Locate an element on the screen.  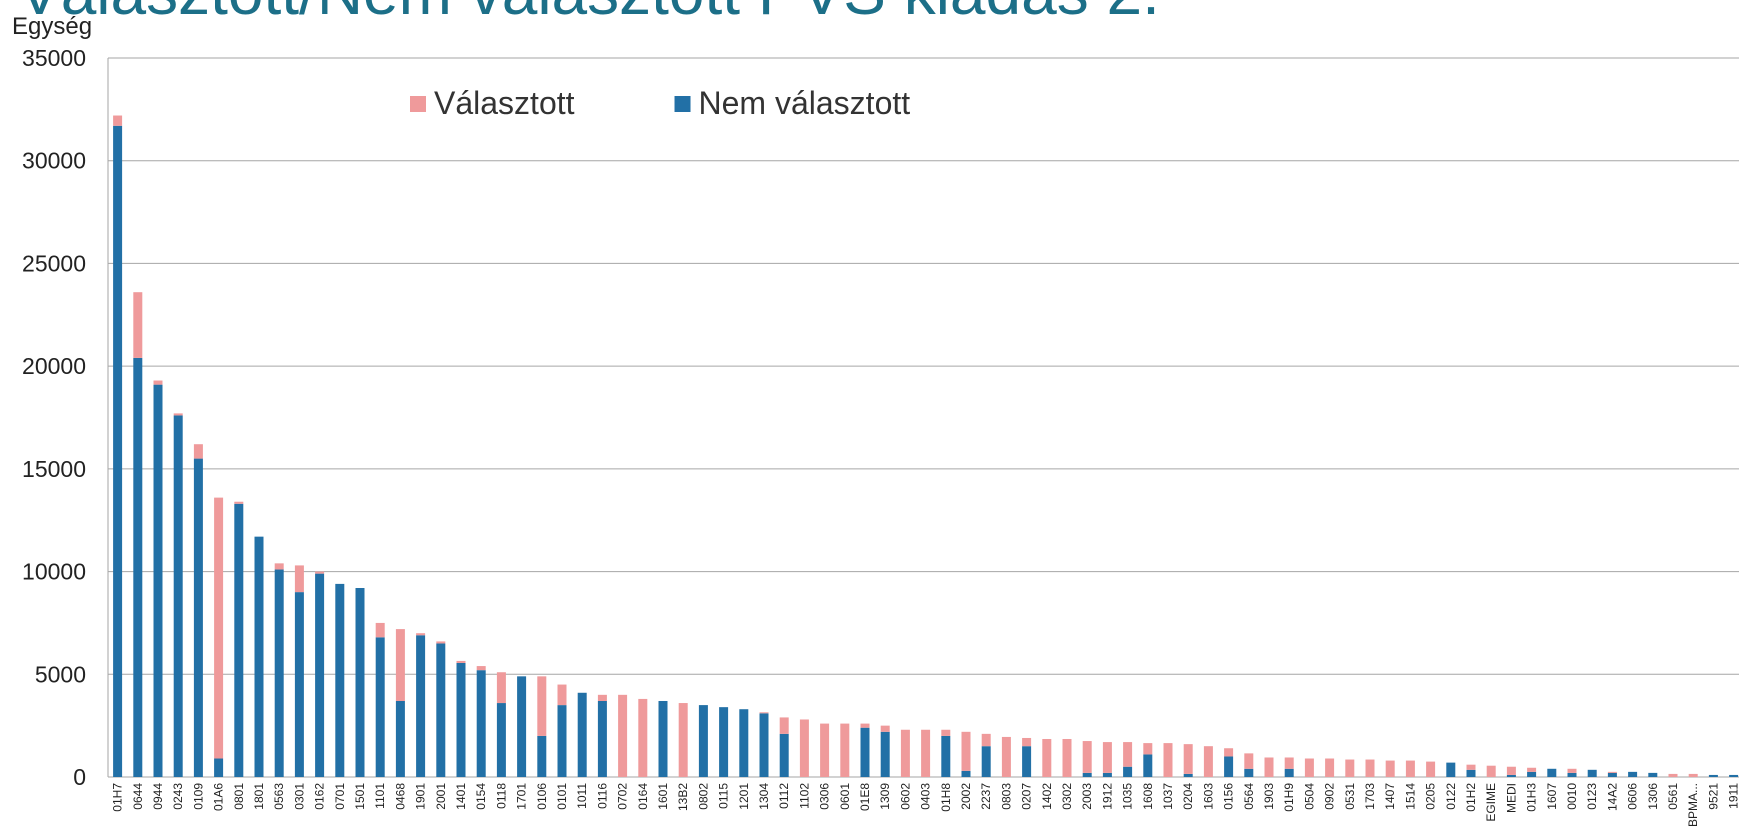
y-tick-label: 20000 is located at coordinates (54, 366).